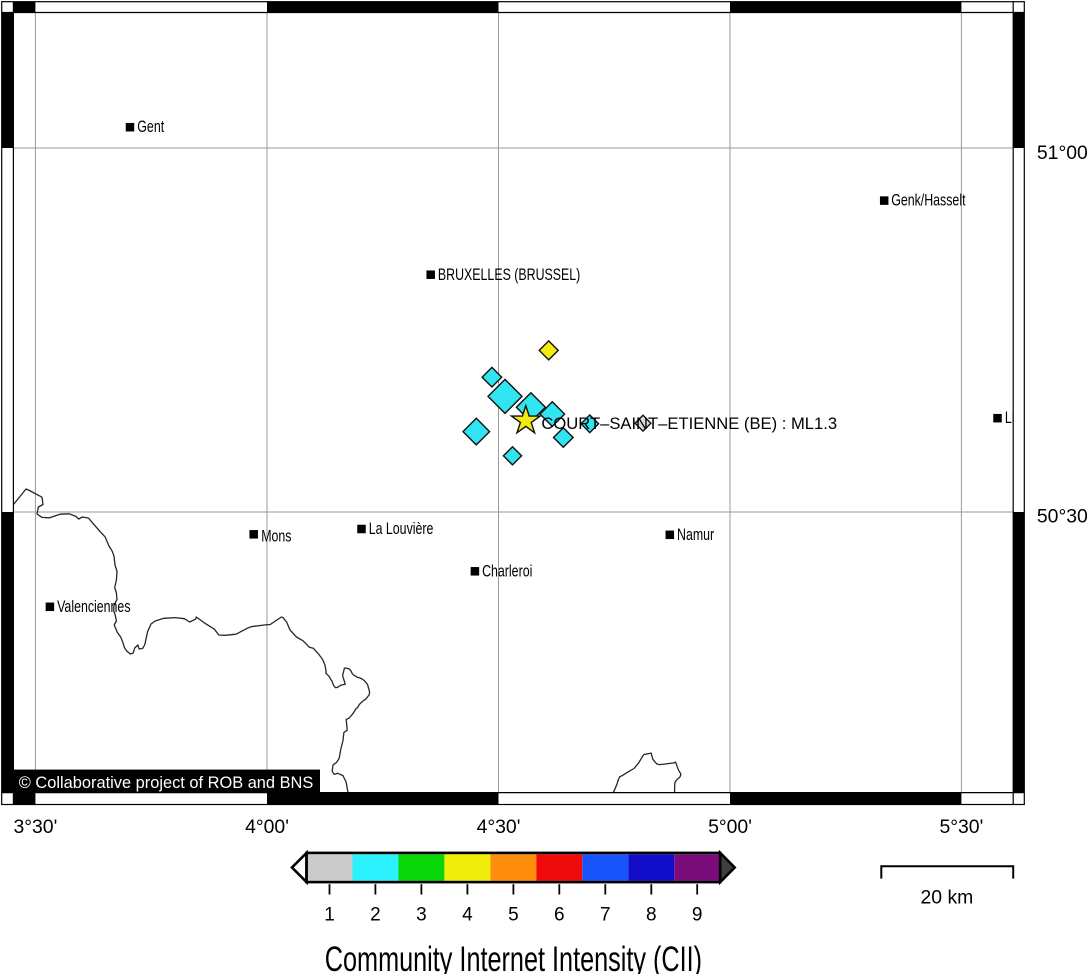 Image resolution: width=1088 pixels, height=974 pixels. I want to click on svg-text: 4°30', so click(499, 827).